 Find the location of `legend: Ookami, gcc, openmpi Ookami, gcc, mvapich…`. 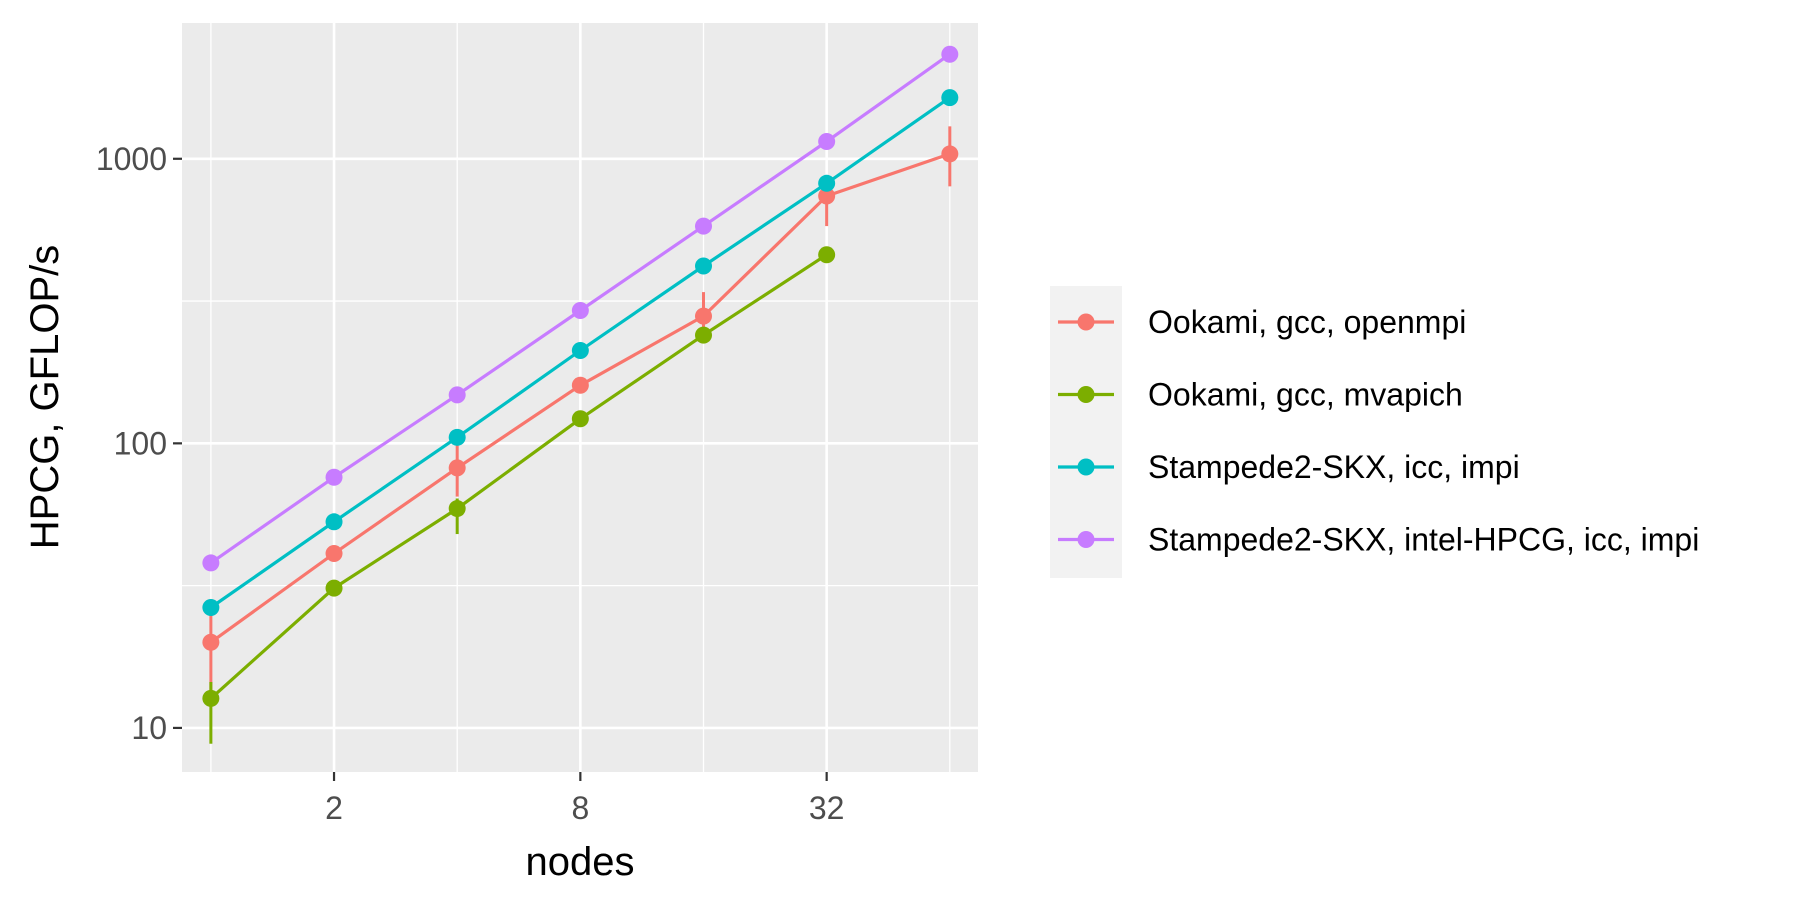

legend: Ookami, gcc, openmpi Ookami, gcc, mvapich… is located at coordinates (1374, 432).